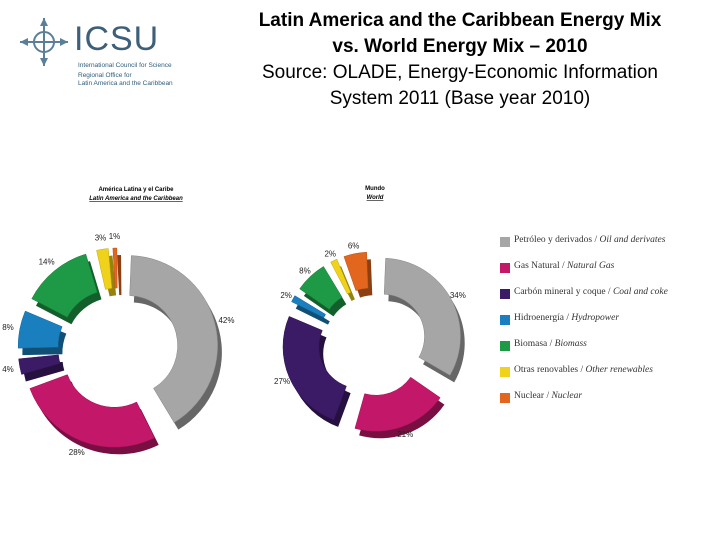 This screenshot has height=540, width=720. What do you see at coordinates (405, 434) in the screenshot?
I see `slice-label-gas: 21%` at bounding box center [405, 434].